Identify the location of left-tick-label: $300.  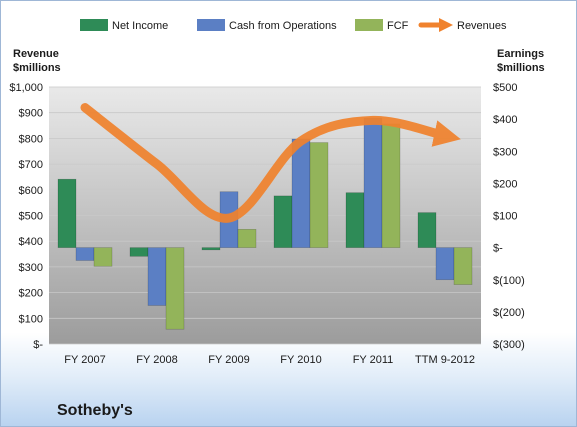
(31, 268).